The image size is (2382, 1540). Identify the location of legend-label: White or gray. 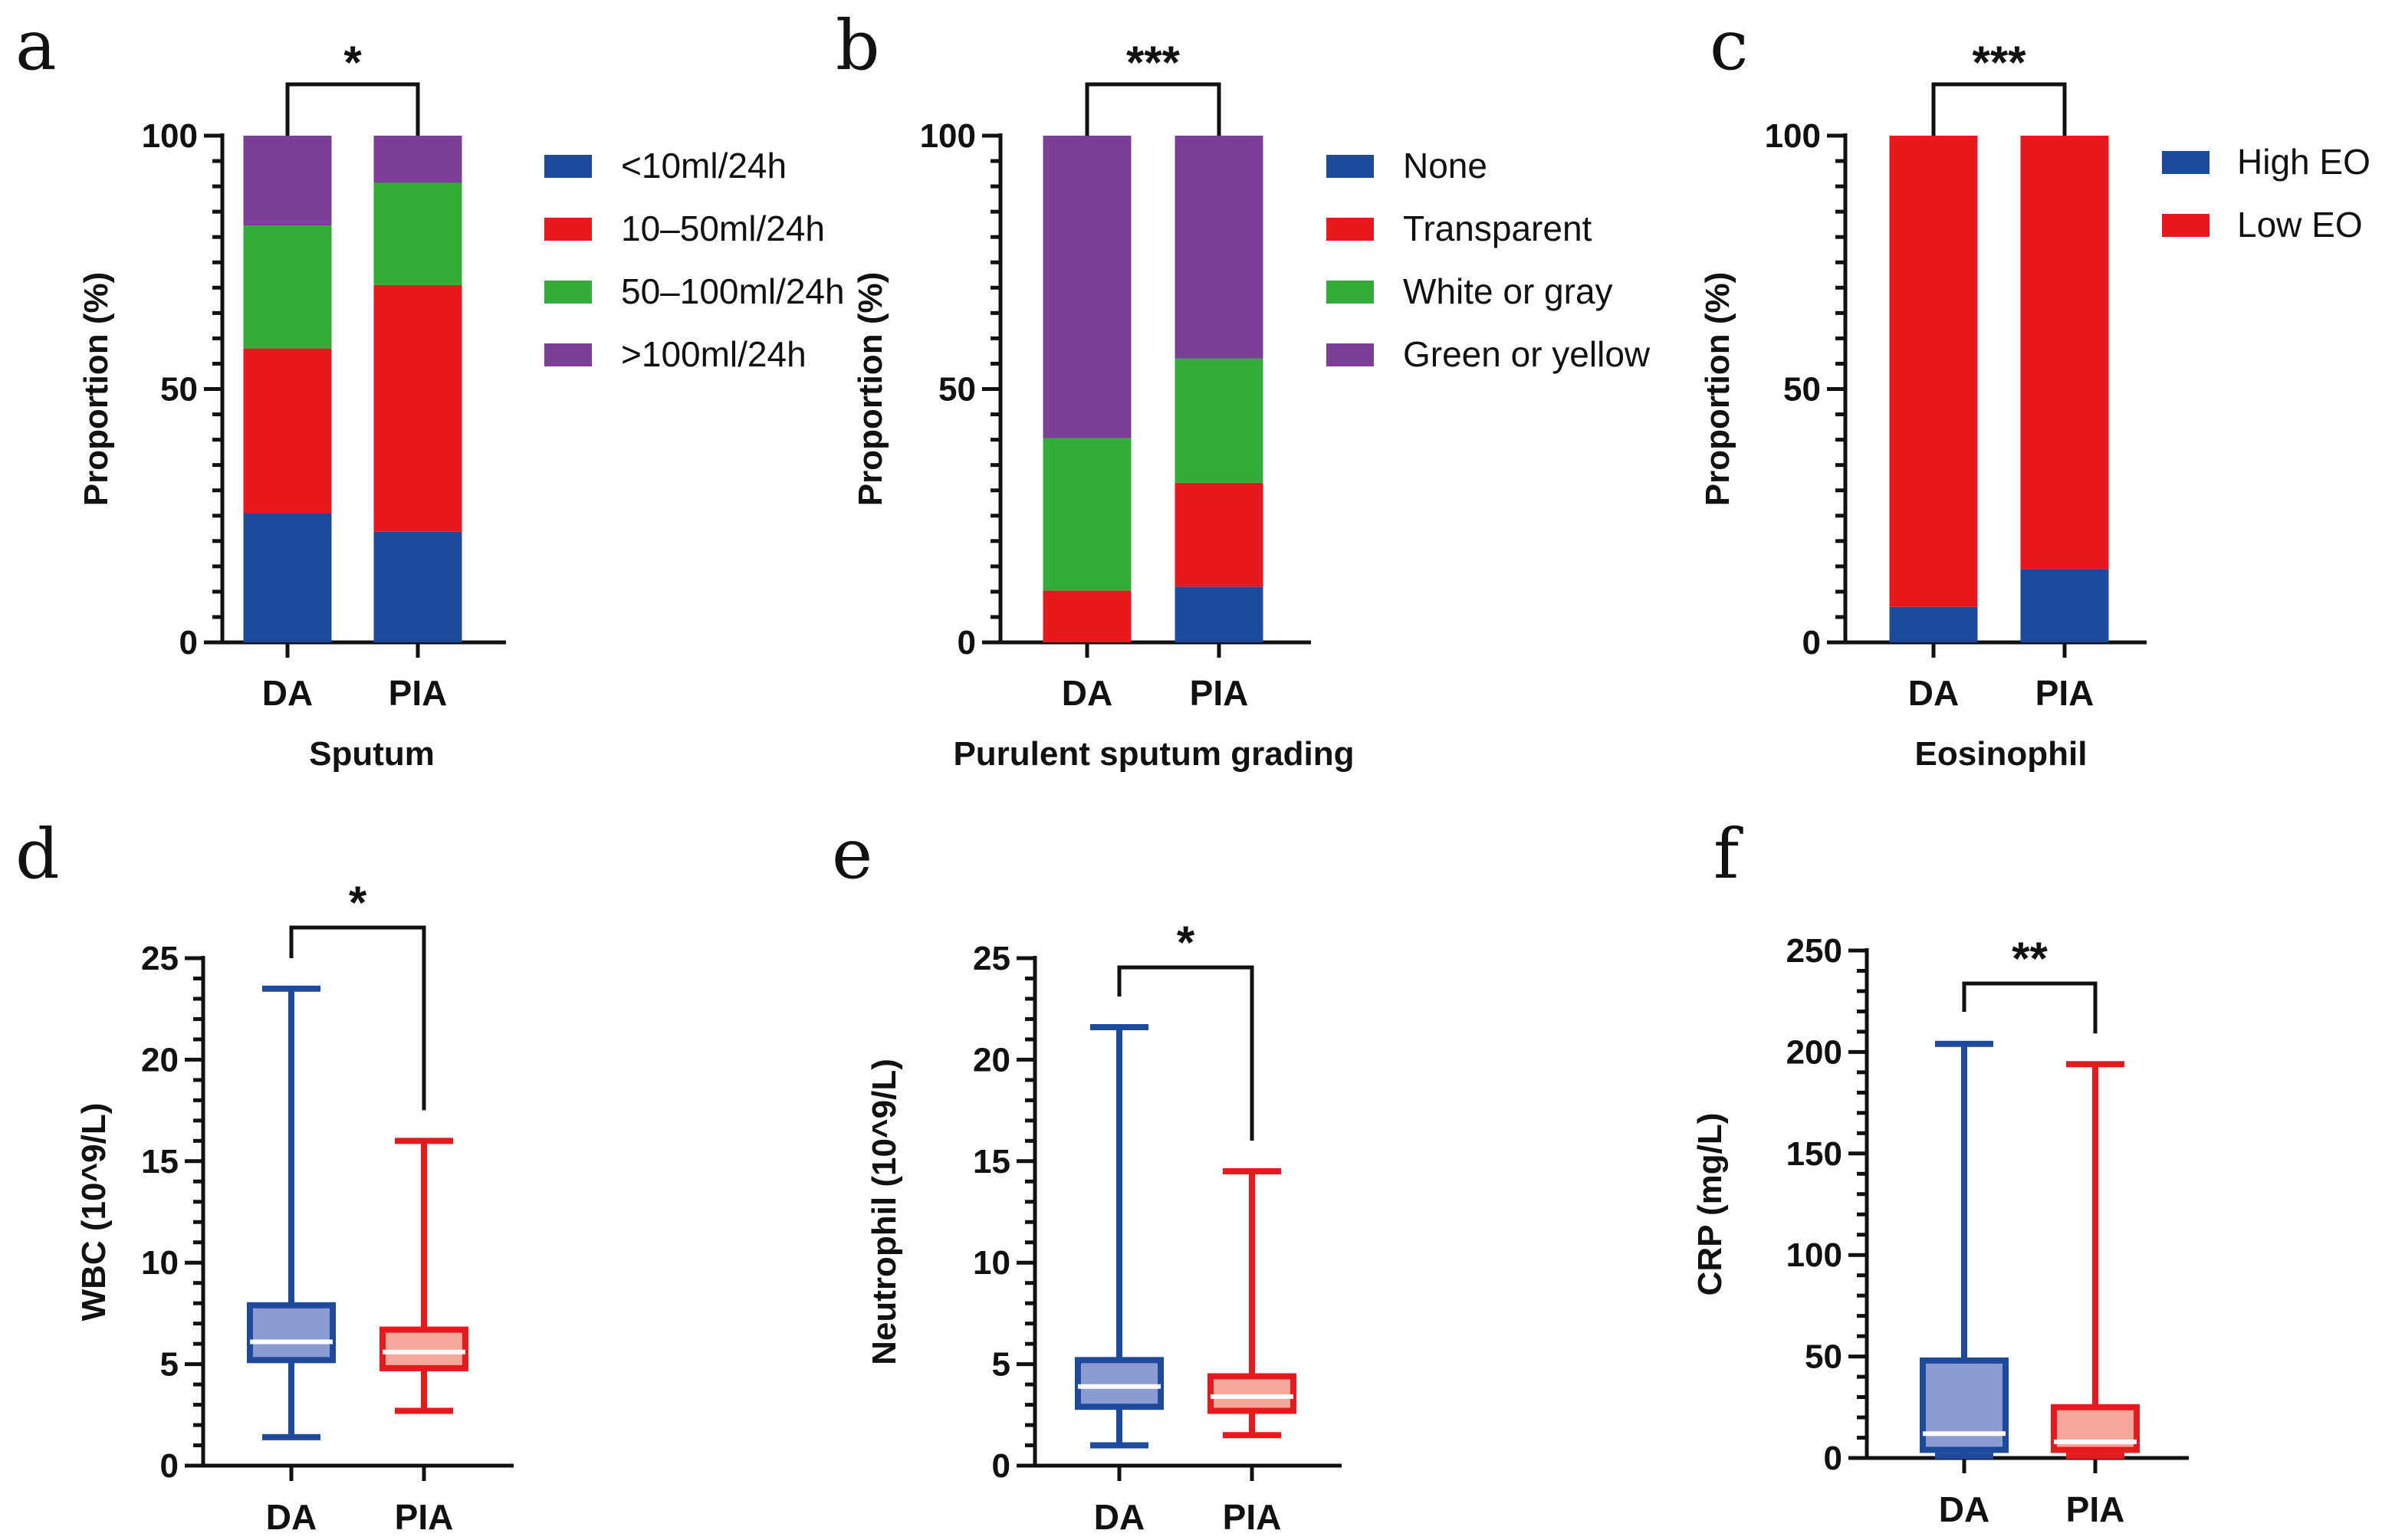
(1508, 291).